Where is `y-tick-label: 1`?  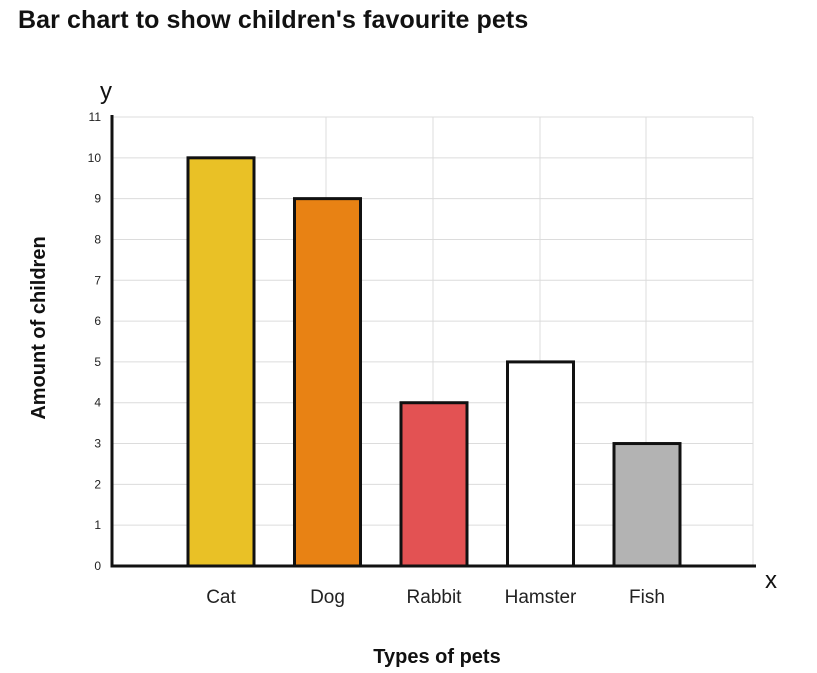
y-tick-label: 1 is located at coordinates (97, 525).